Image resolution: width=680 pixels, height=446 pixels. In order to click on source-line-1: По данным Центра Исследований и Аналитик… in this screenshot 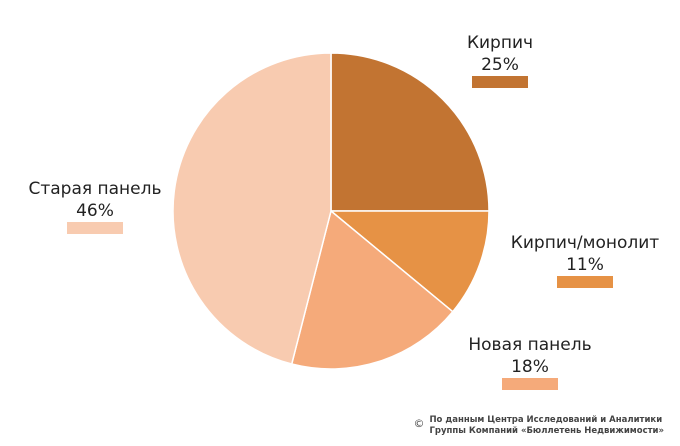, I will do `click(546, 420)`.